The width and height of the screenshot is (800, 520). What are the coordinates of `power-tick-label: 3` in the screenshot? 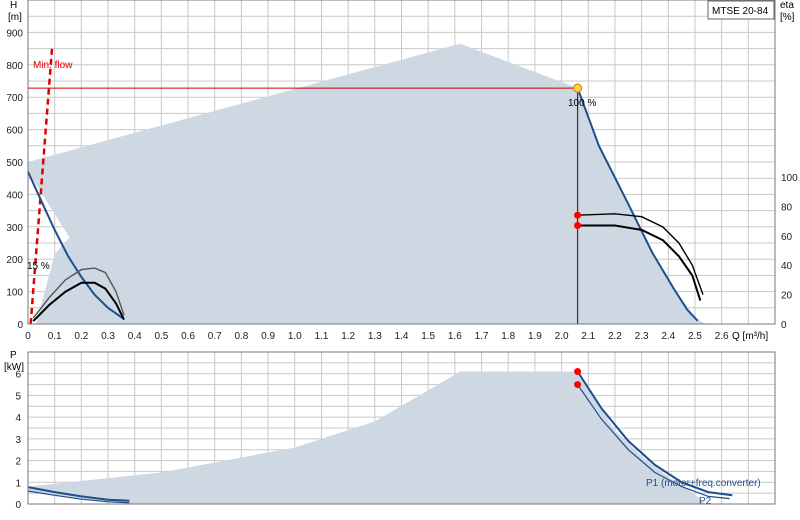 It's located at (18, 440).